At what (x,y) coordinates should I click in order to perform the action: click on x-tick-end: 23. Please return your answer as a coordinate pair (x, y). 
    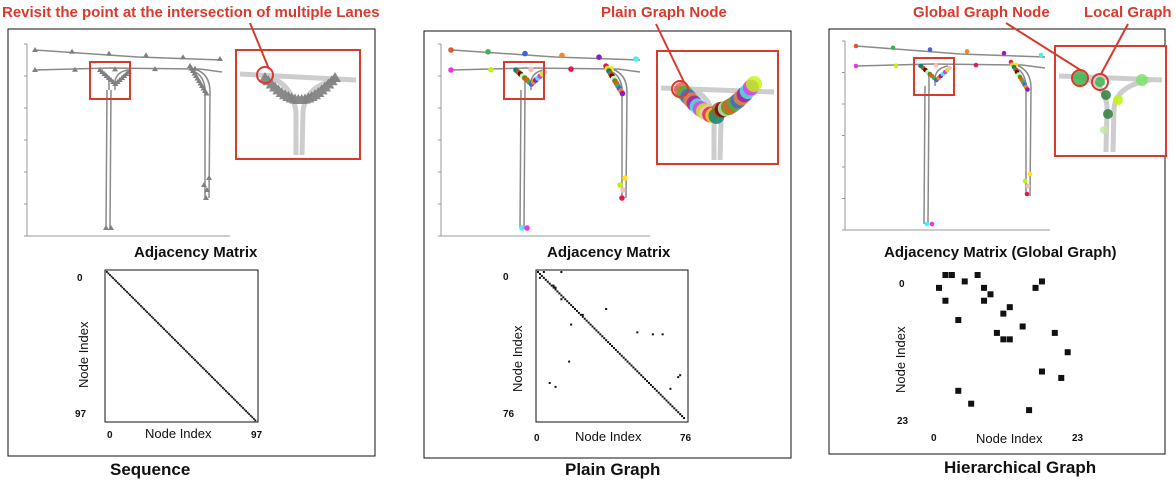
    Looking at the image, I should click on (1078, 438).